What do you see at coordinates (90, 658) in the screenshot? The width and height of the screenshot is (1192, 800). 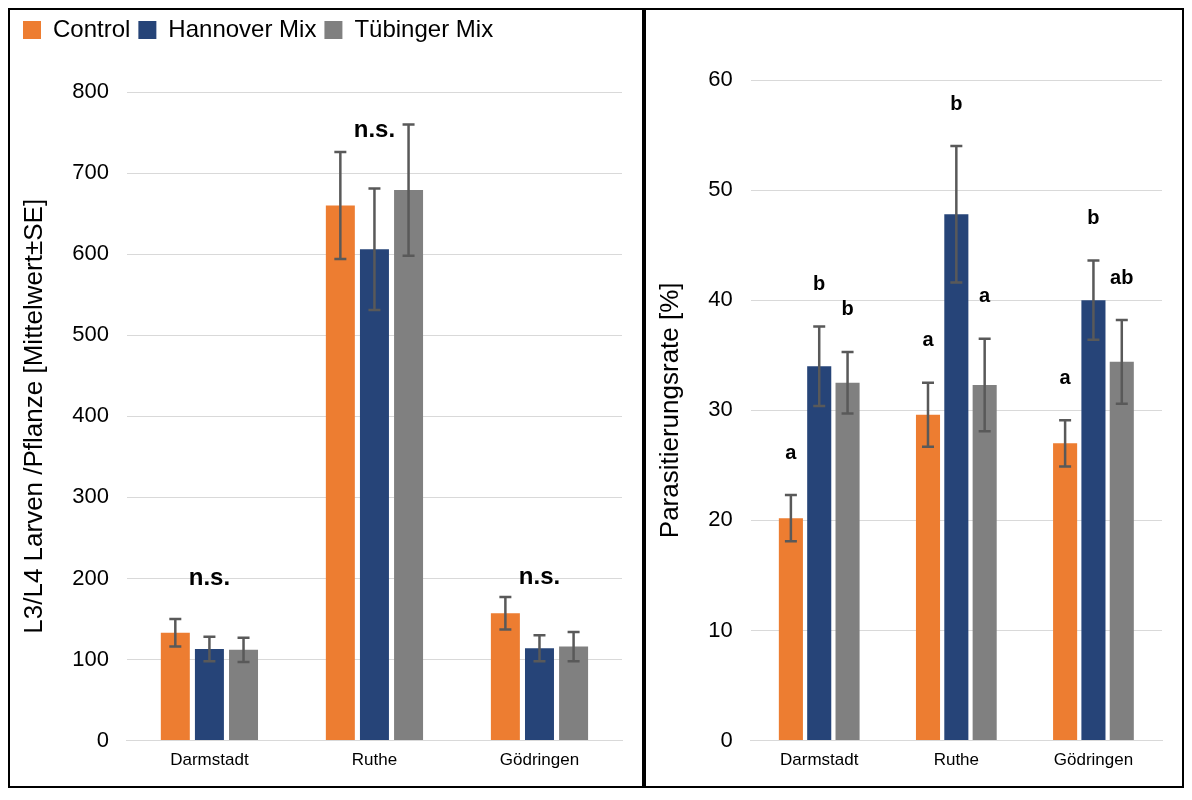 I see `y-tick-label: 100` at bounding box center [90, 658].